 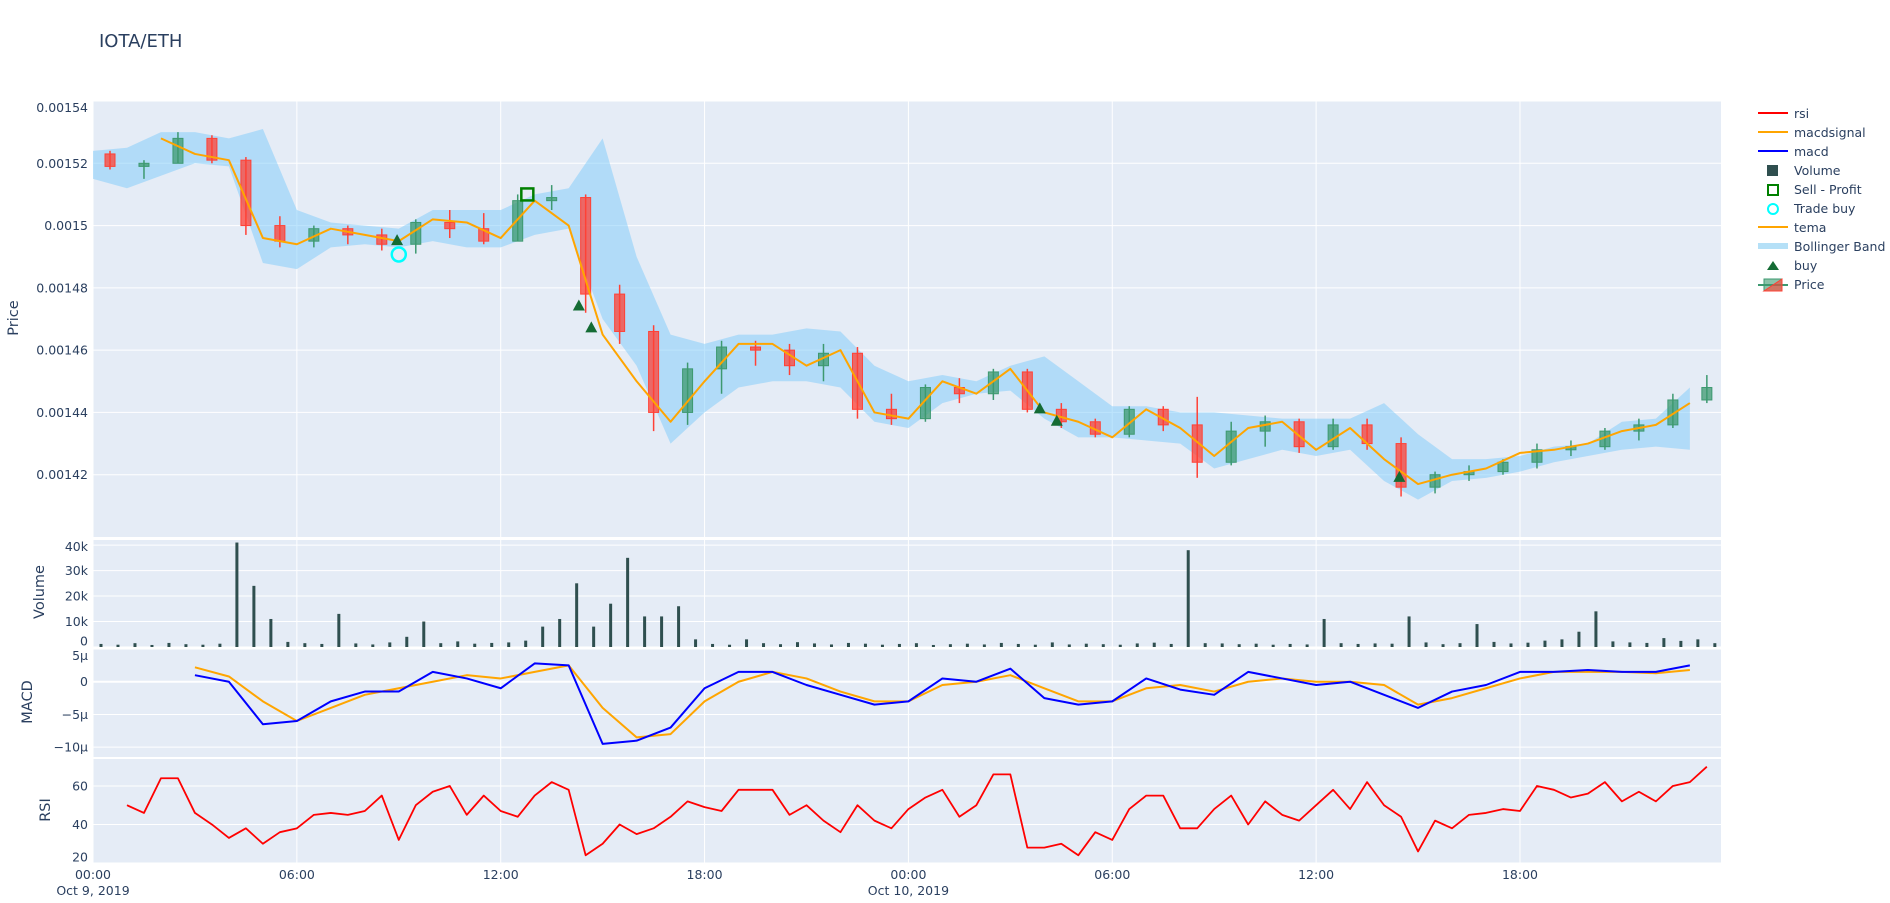 I want to click on legend-item-rsi: rsi, so click(x=1820, y=113).